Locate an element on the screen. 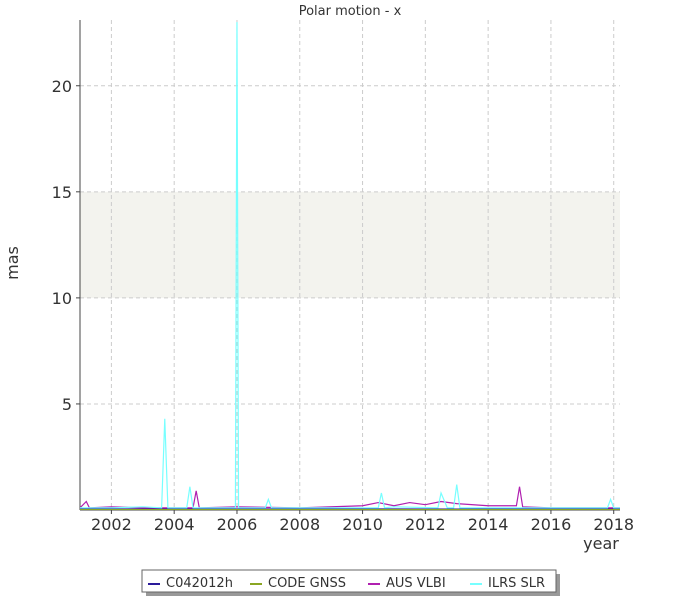 Image resolution: width=700 pixels, height=604 pixels. x-tick-label: 2018 is located at coordinates (613, 524).